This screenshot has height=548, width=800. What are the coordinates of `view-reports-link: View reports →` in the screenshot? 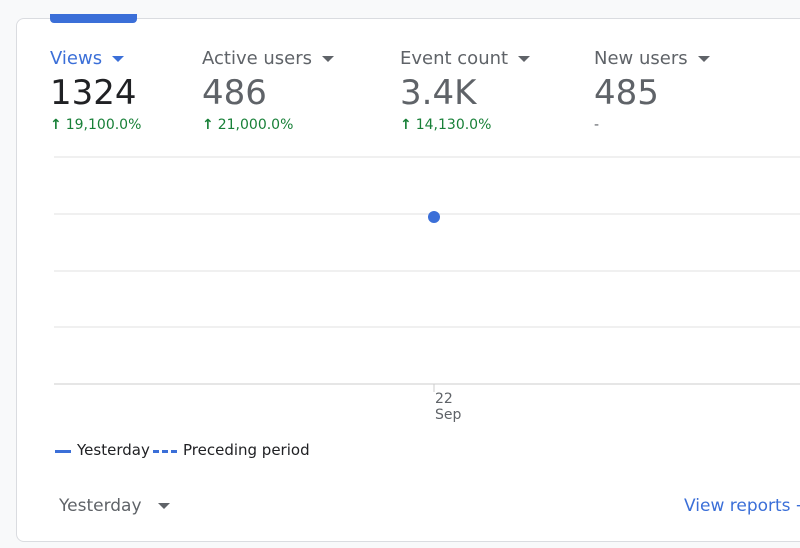 It's located at (742, 506).